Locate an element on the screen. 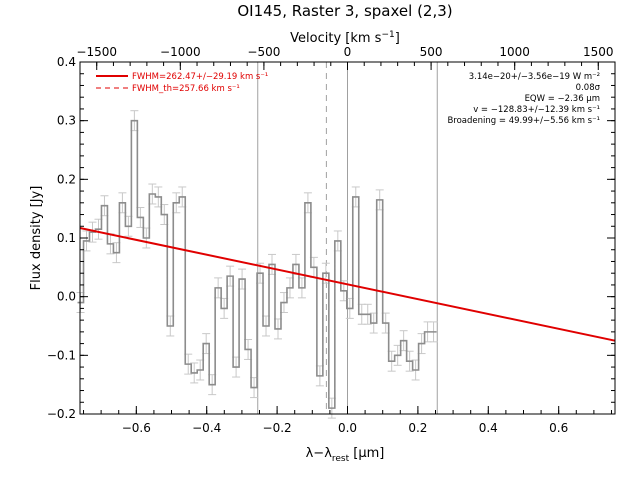  top-tick-label-0: −1500 is located at coordinates (96, 52).